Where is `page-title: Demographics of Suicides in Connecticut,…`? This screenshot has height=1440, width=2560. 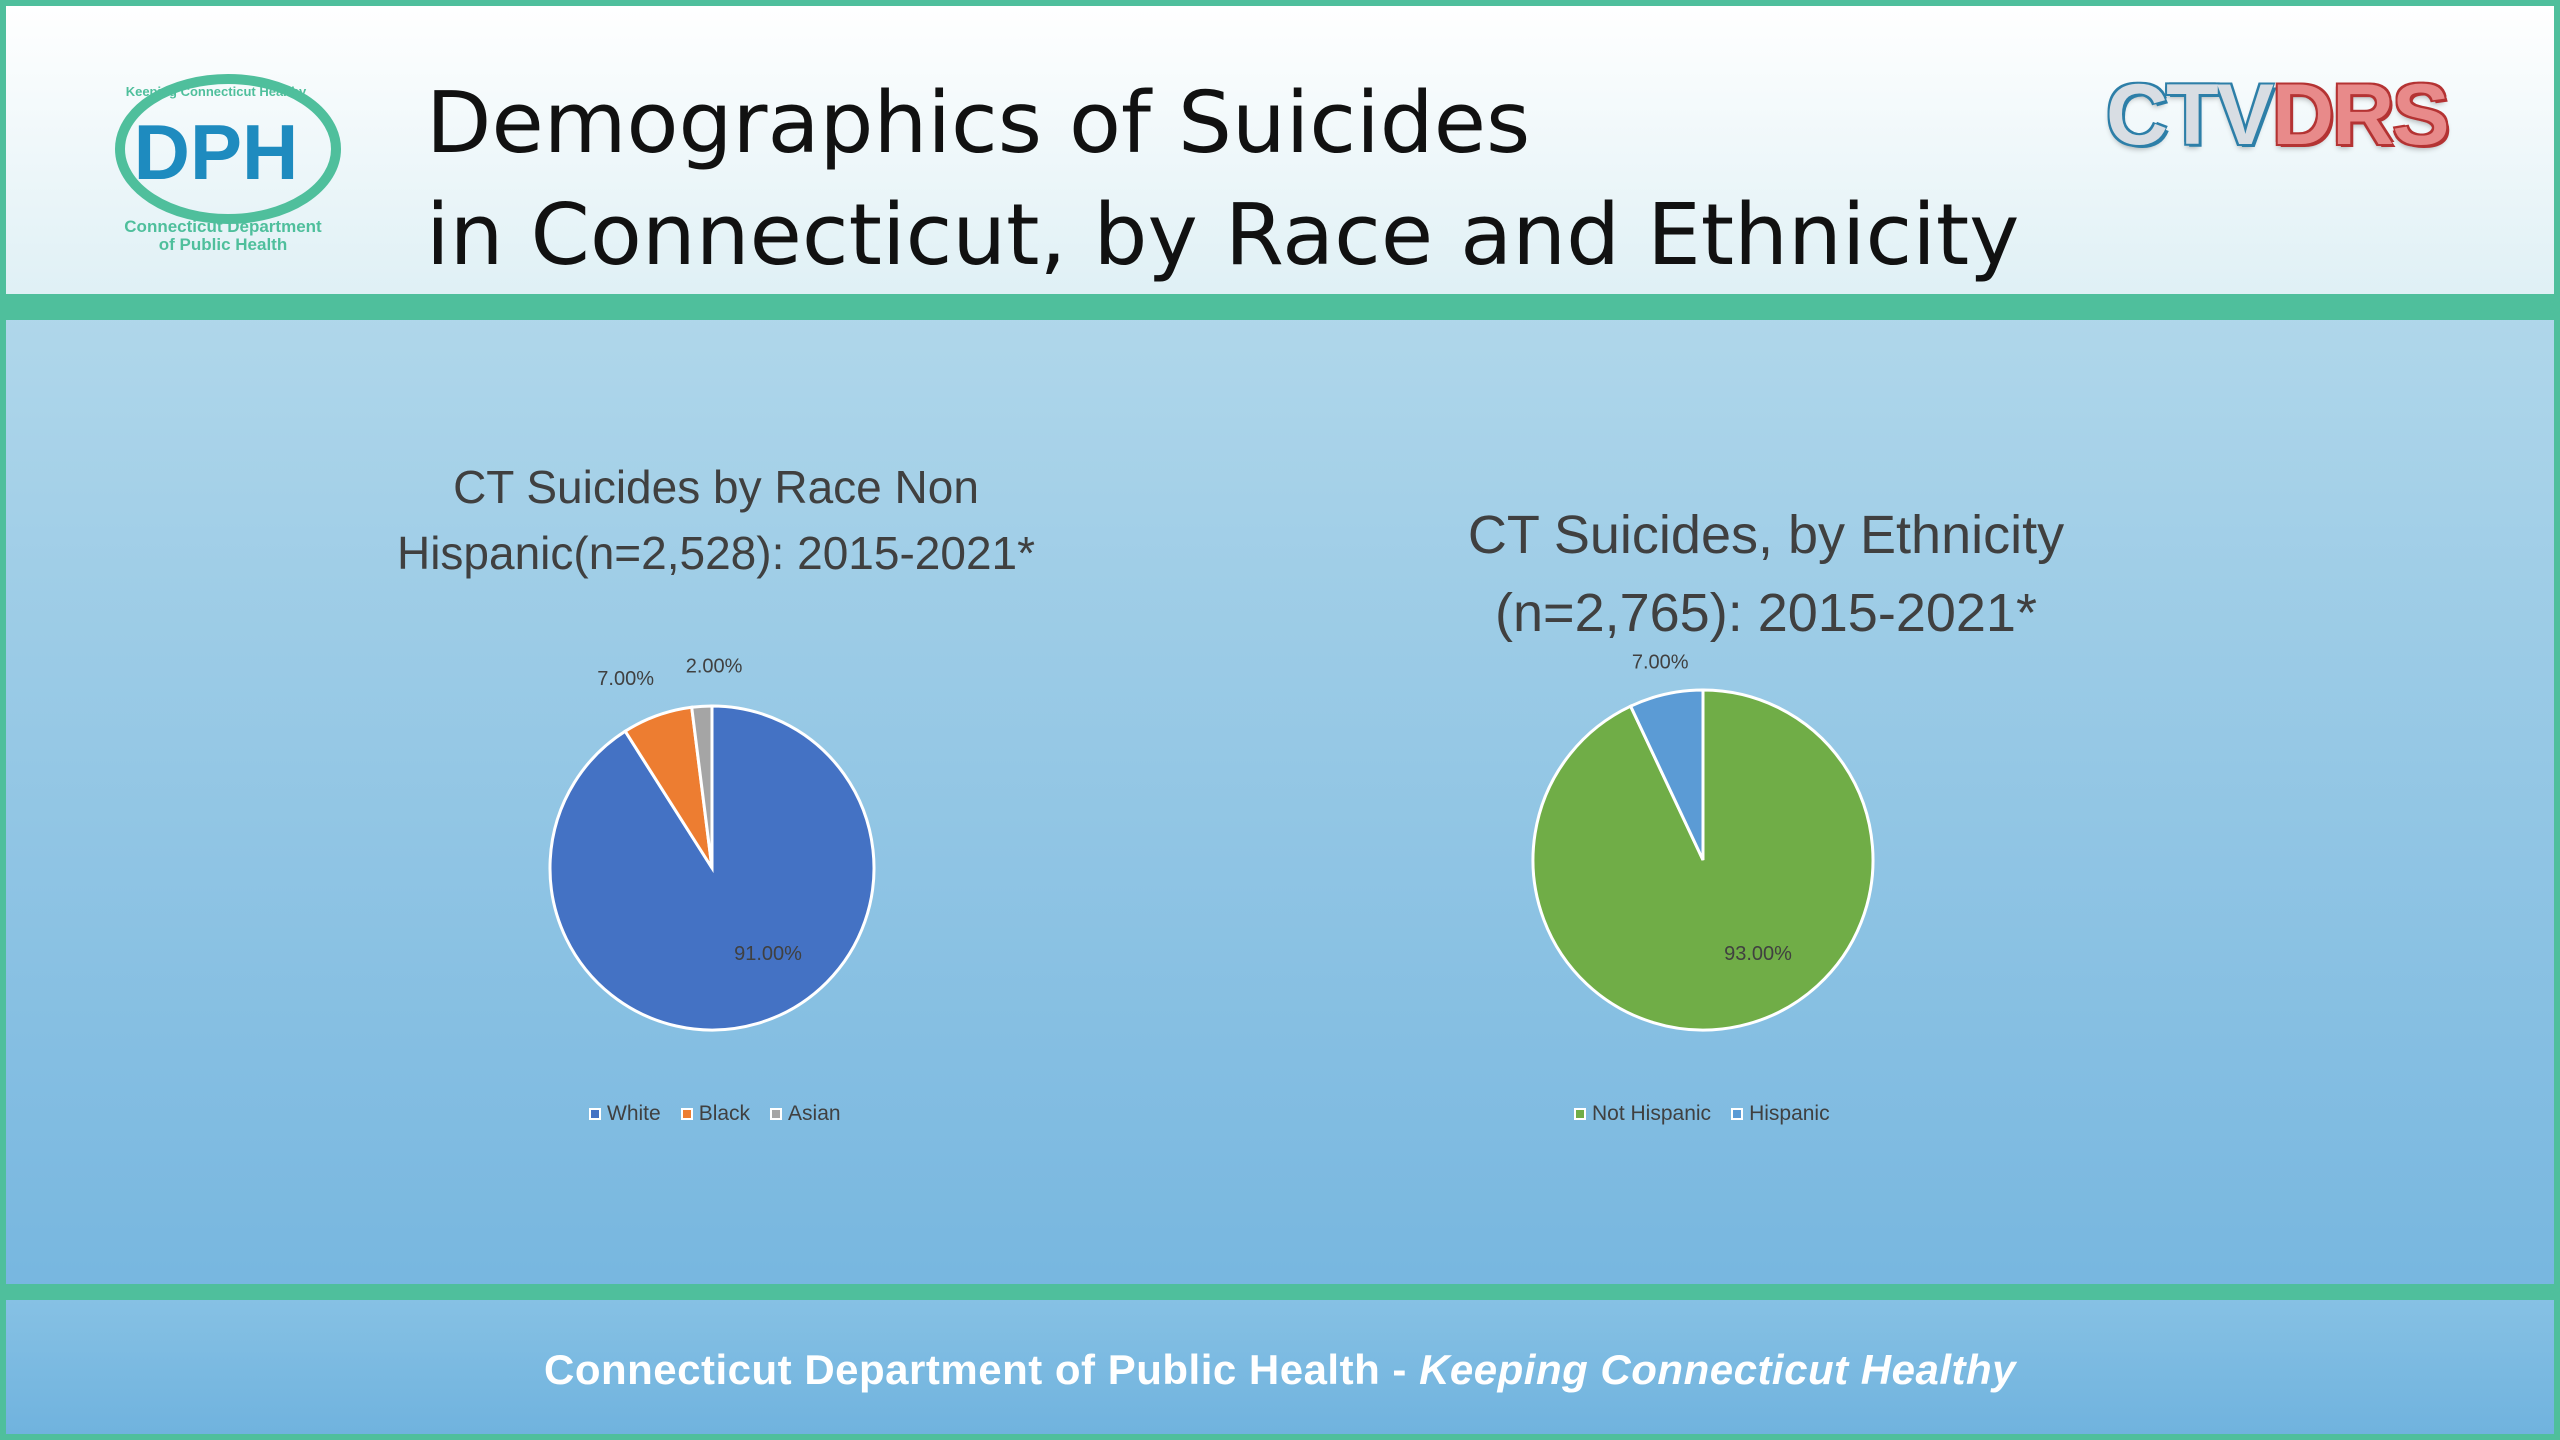 page-title: Demographics of Suicides in Connecticut,… is located at coordinates (1276, 180).